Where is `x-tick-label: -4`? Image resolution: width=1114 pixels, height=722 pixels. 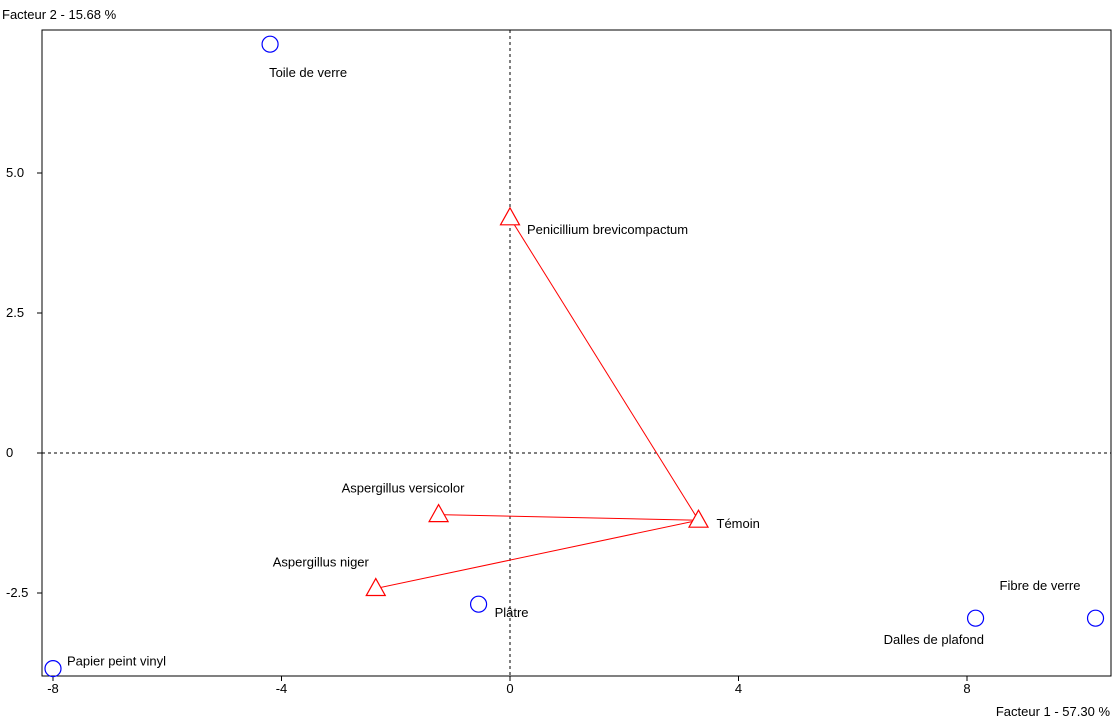 x-tick-label: -4 is located at coordinates (282, 688).